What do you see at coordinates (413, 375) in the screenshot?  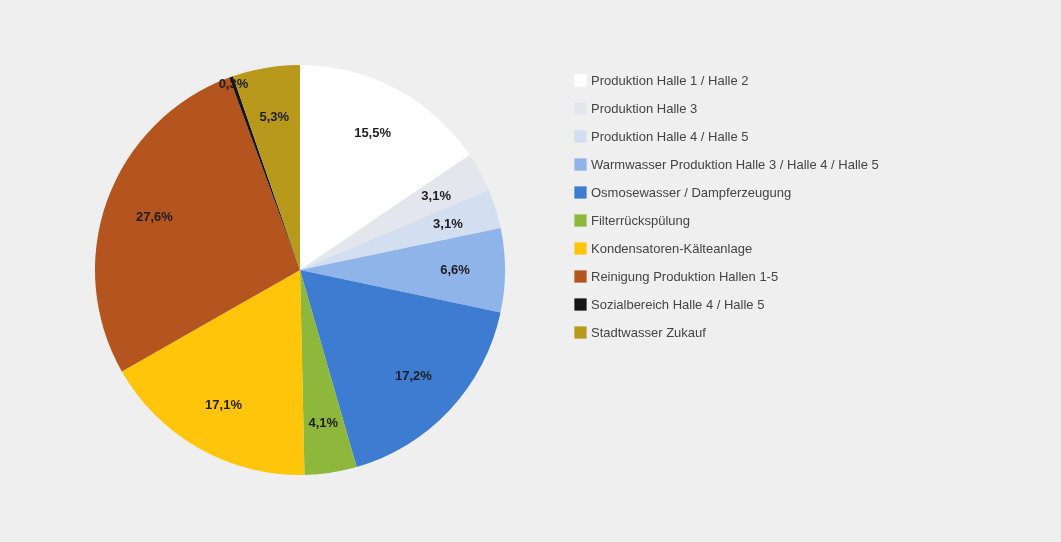 I see `data-label: 17,2%` at bounding box center [413, 375].